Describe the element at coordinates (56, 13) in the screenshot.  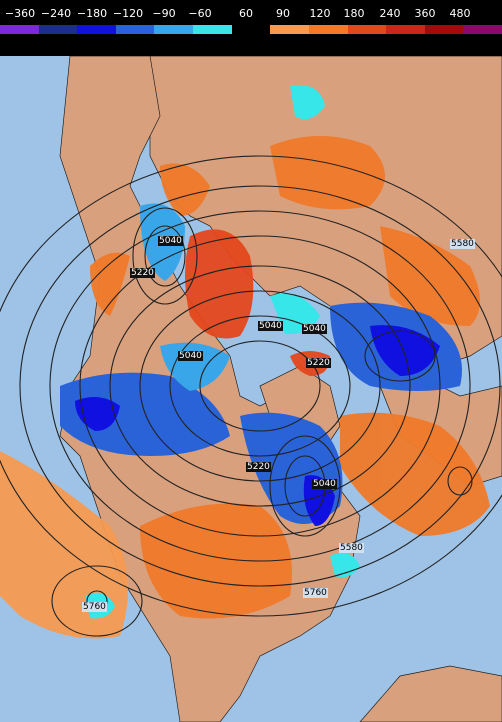
I see `legend-tick: −240` at that location.